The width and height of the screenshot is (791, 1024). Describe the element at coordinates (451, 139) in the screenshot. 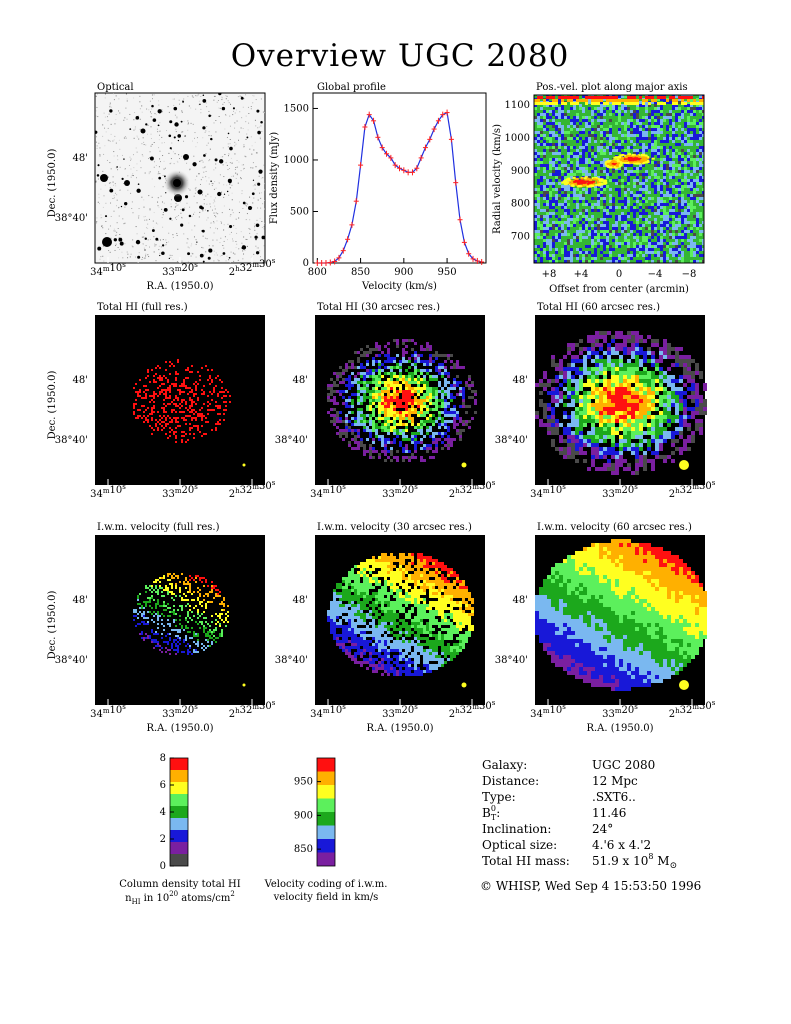

I see `gp-data-point` at that location.